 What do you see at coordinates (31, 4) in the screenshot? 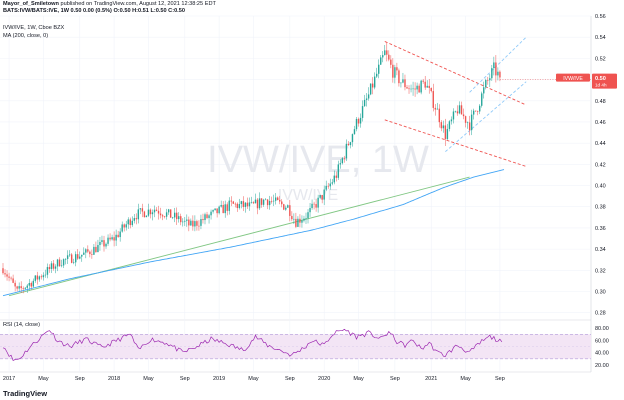
I see `author-name: Mayor_of_Smiletown` at bounding box center [31, 4].